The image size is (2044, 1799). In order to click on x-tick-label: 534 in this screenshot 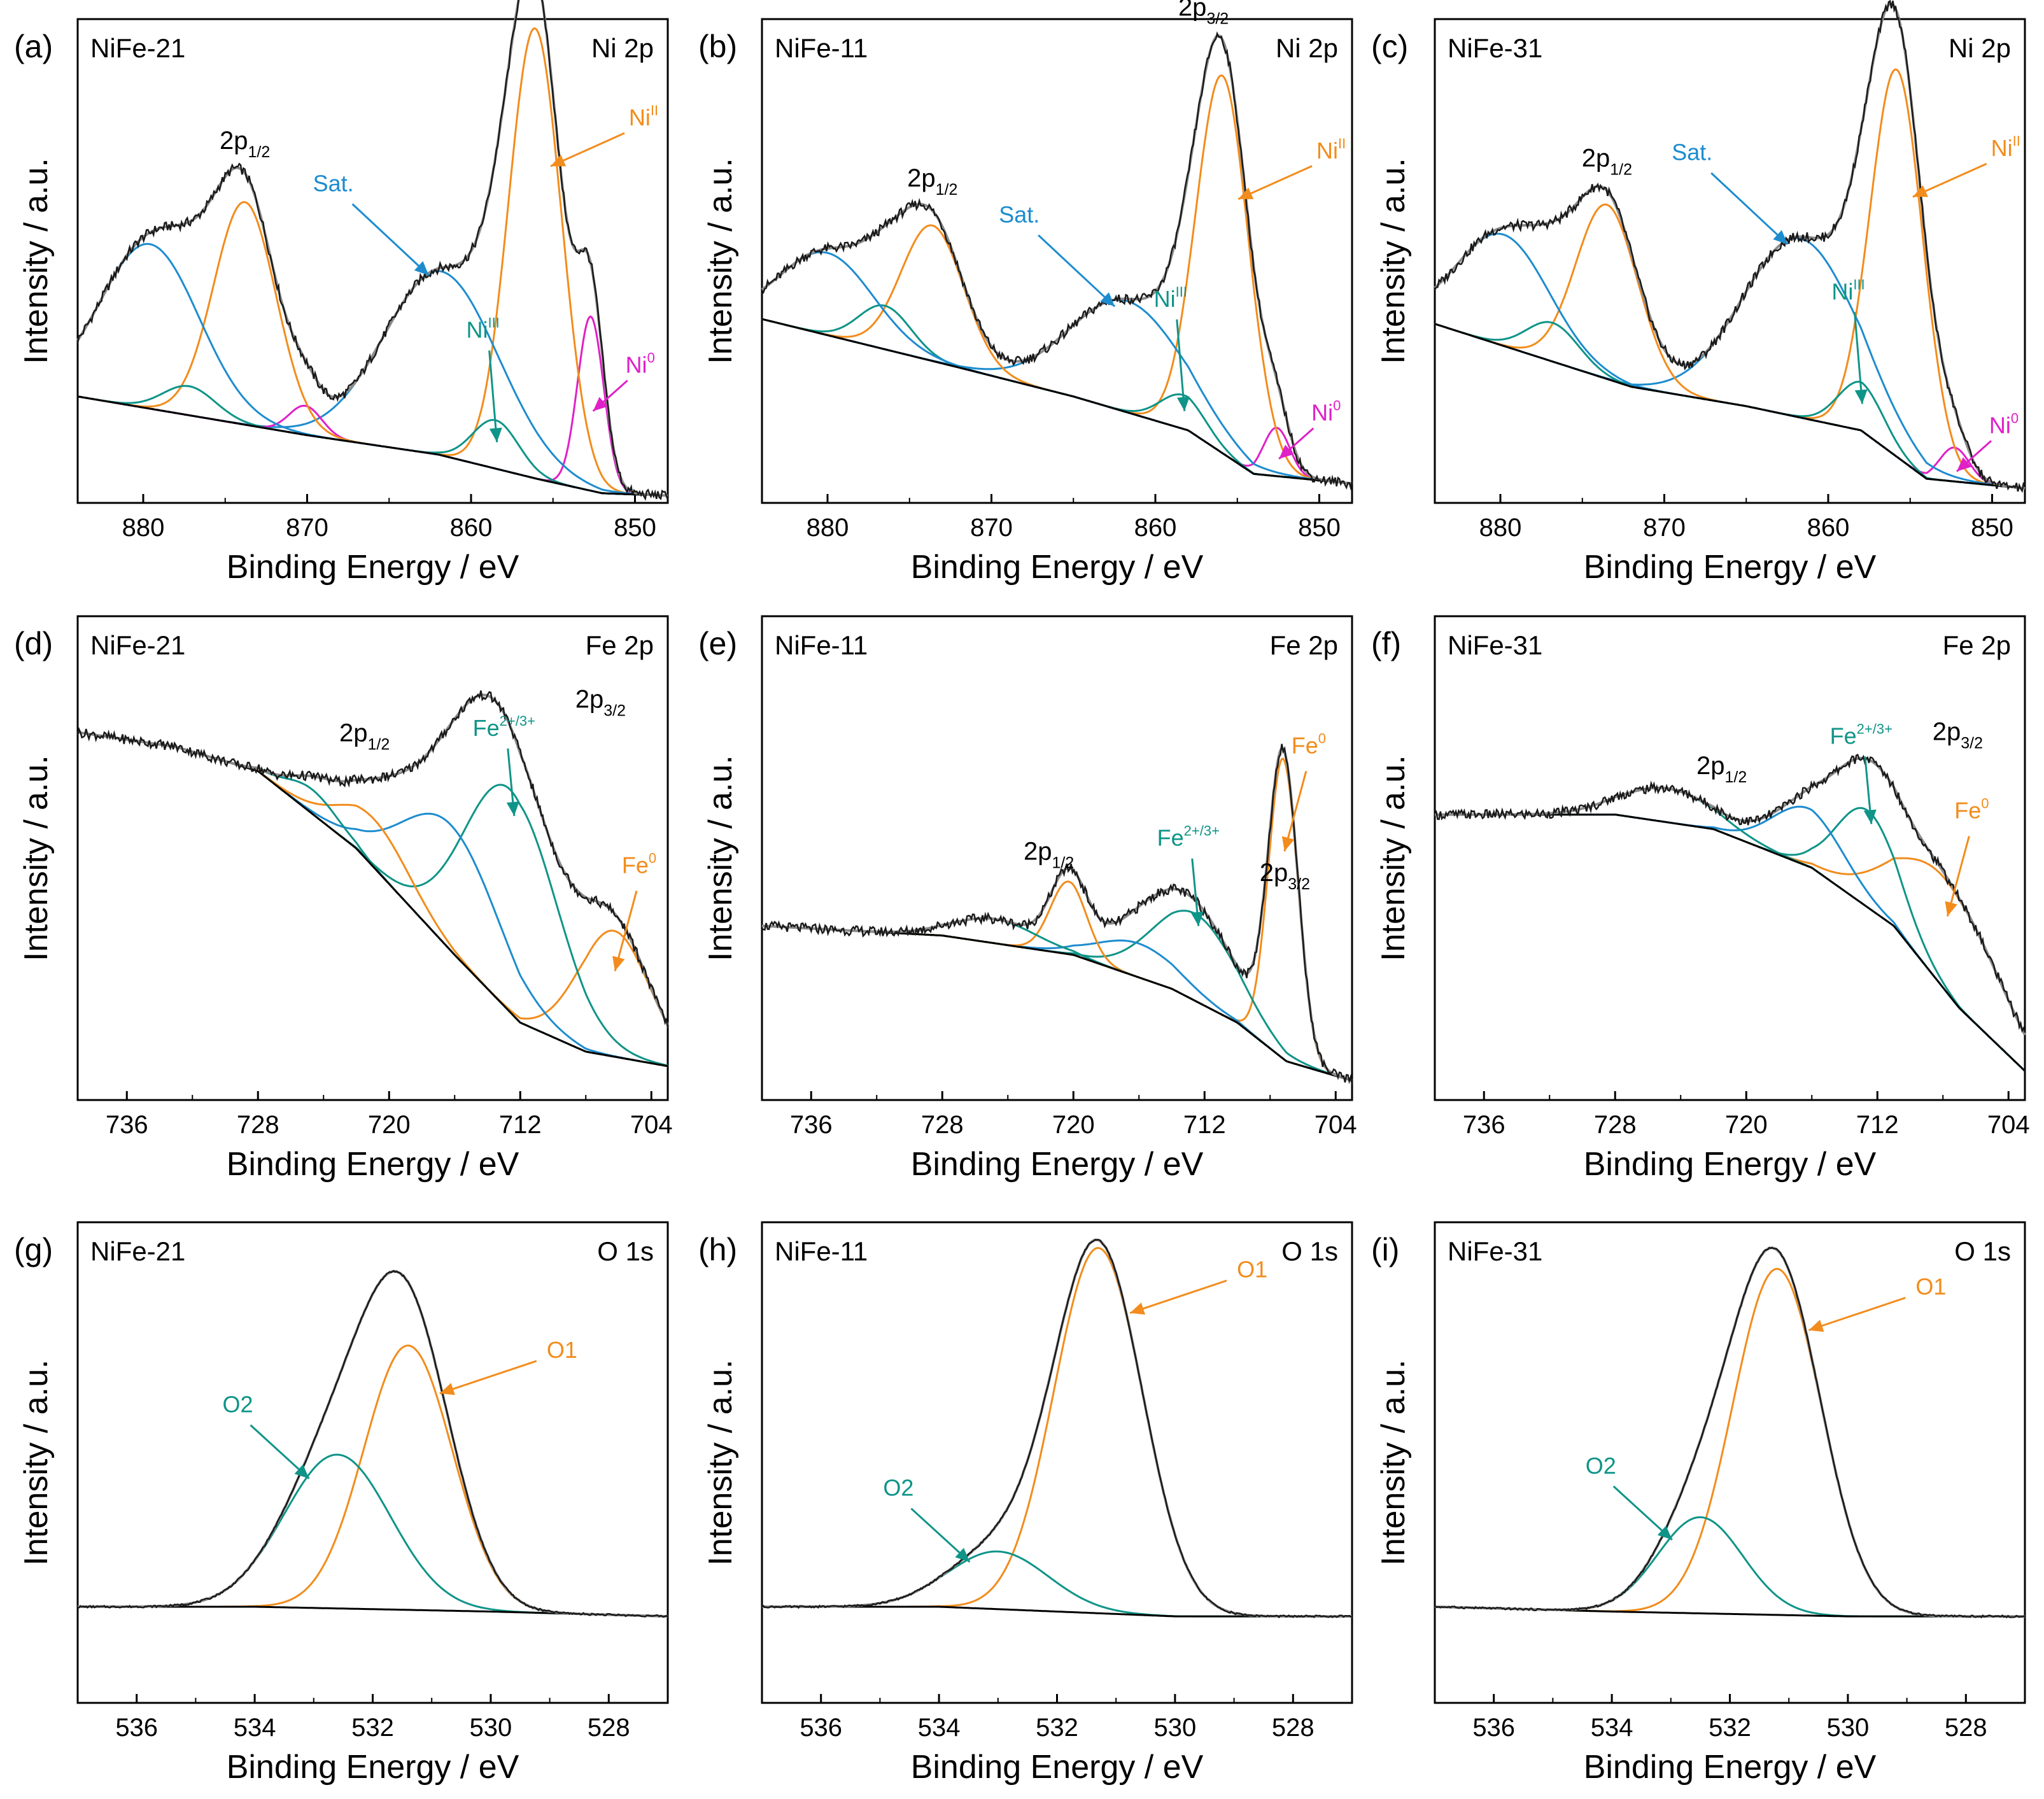, I will do `click(939, 1728)`.